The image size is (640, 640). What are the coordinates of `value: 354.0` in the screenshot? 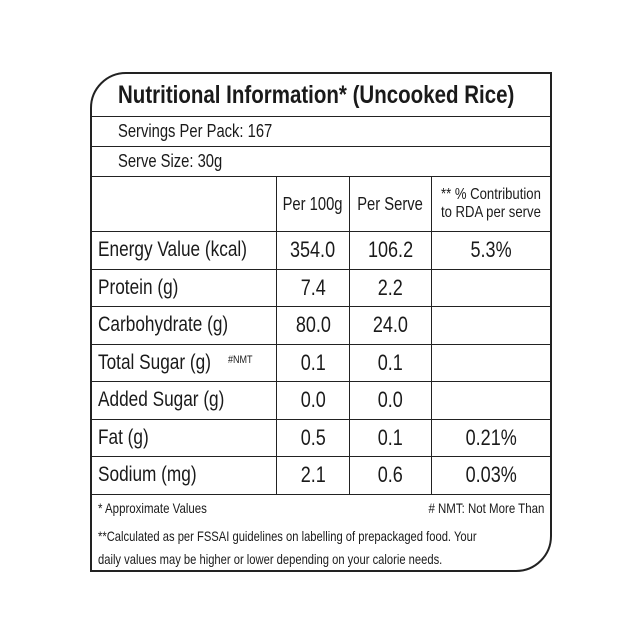 It's located at (313, 250).